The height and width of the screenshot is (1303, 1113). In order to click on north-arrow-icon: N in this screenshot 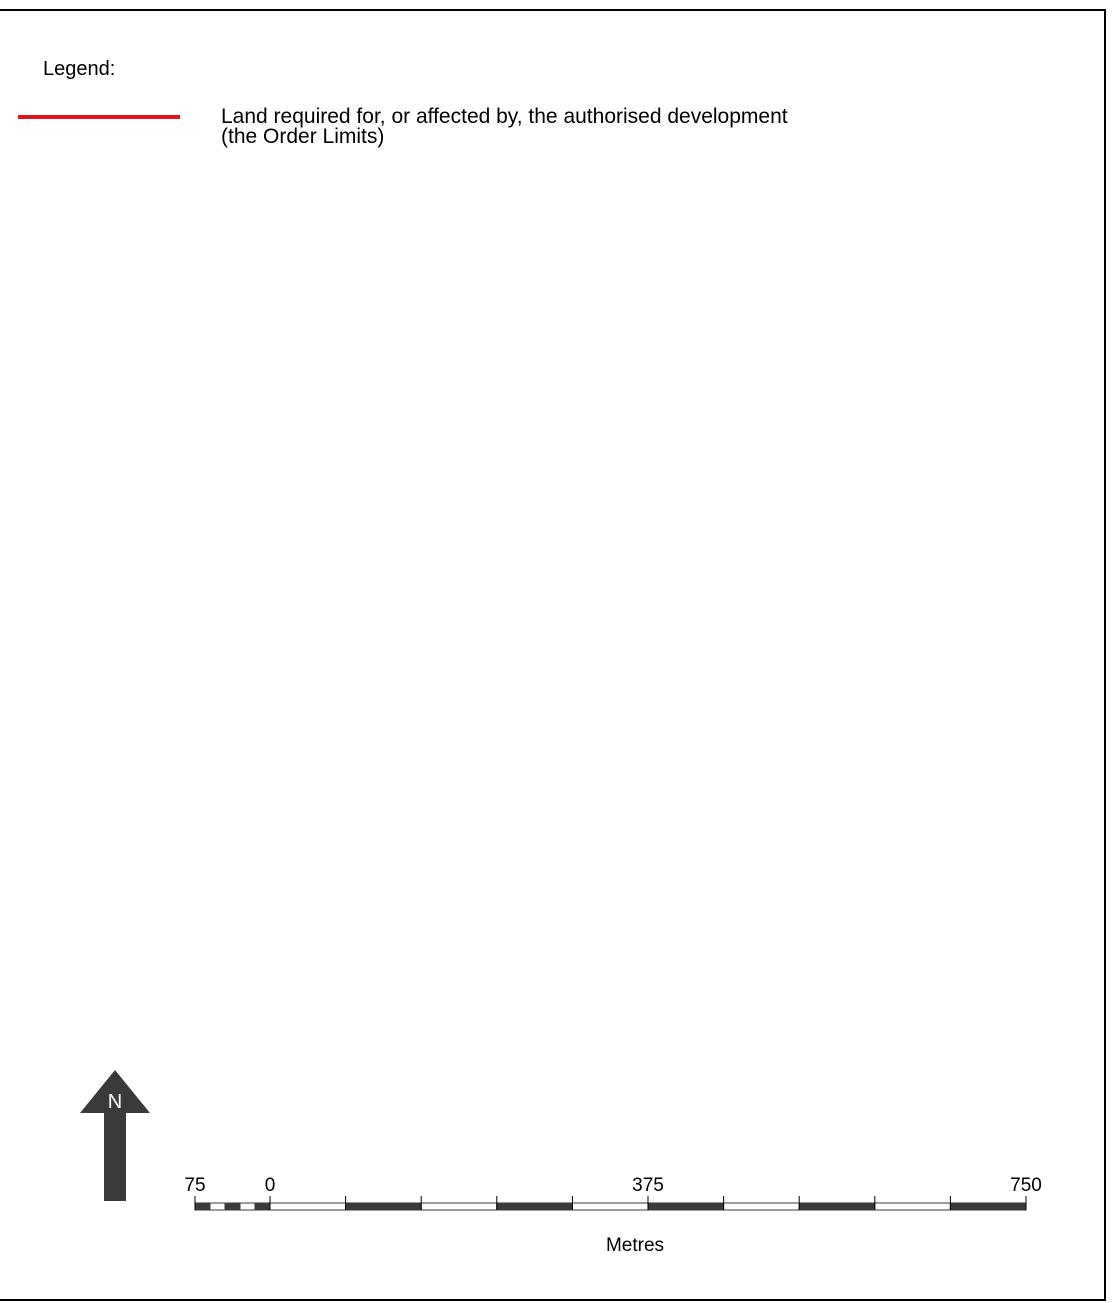, I will do `click(115, 1135)`.